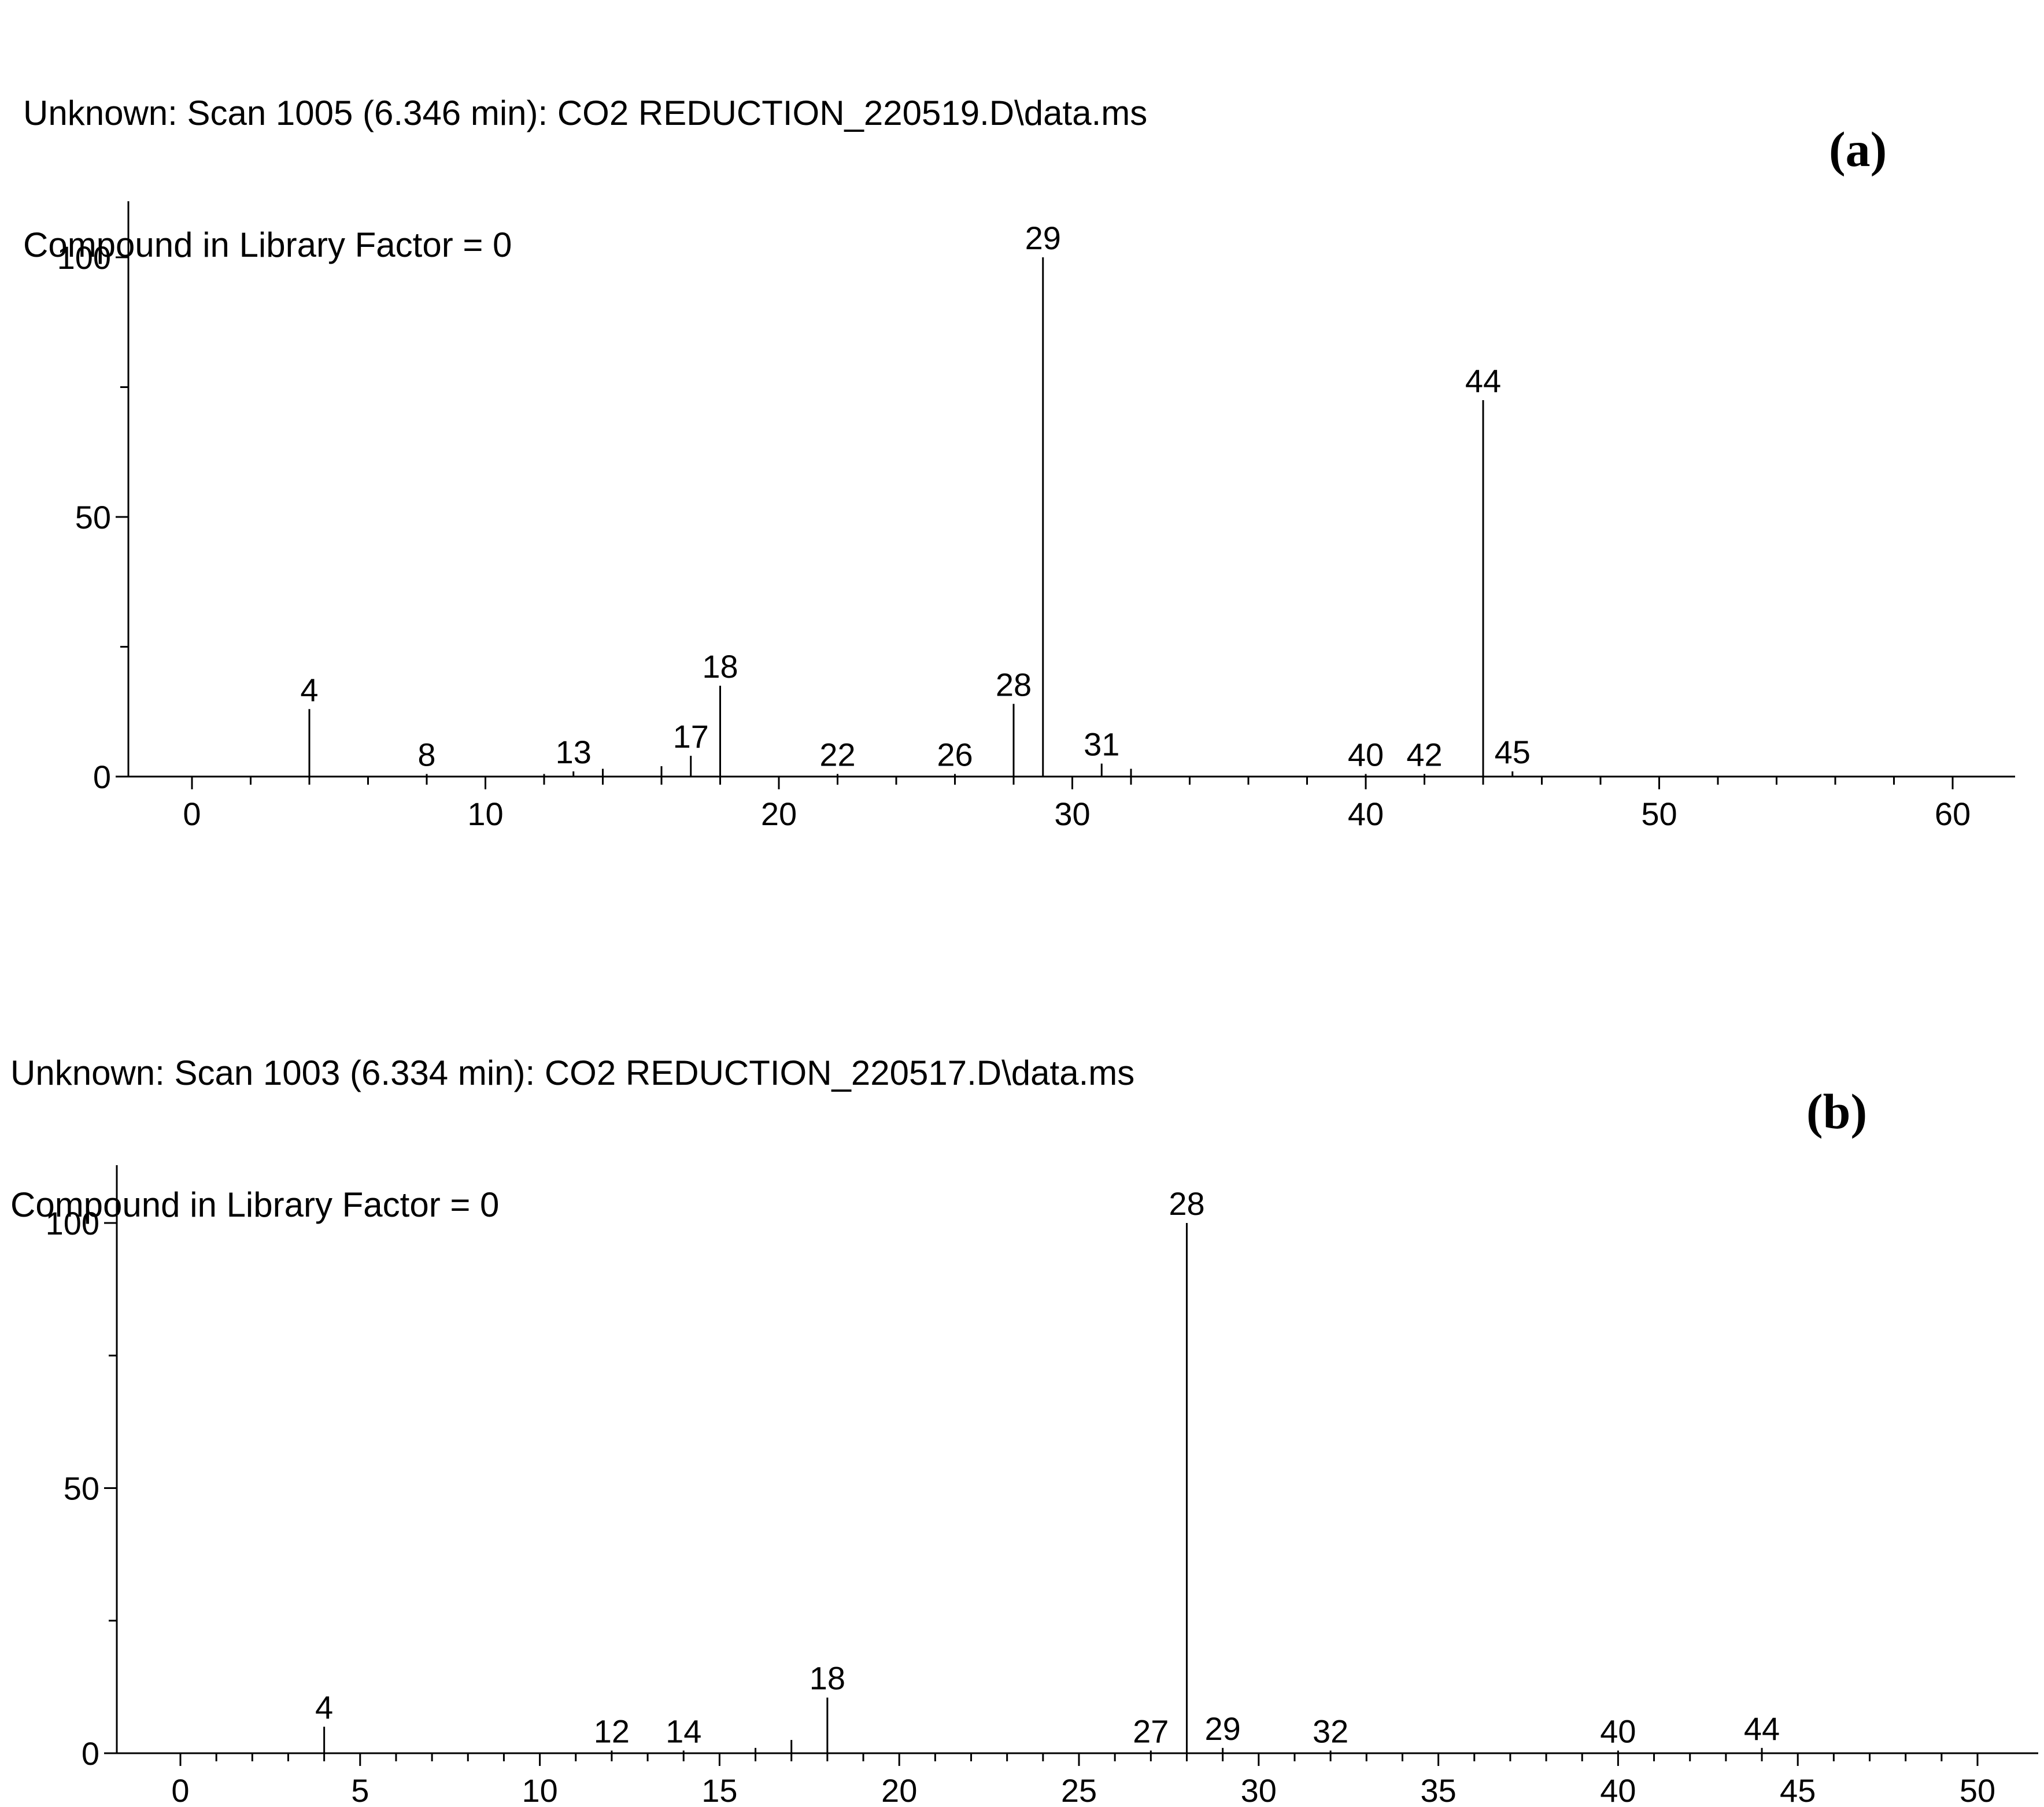  What do you see at coordinates (1259, 1789) in the screenshot?
I see `x-tick-label-b: 30` at bounding box center [1259, 1789].